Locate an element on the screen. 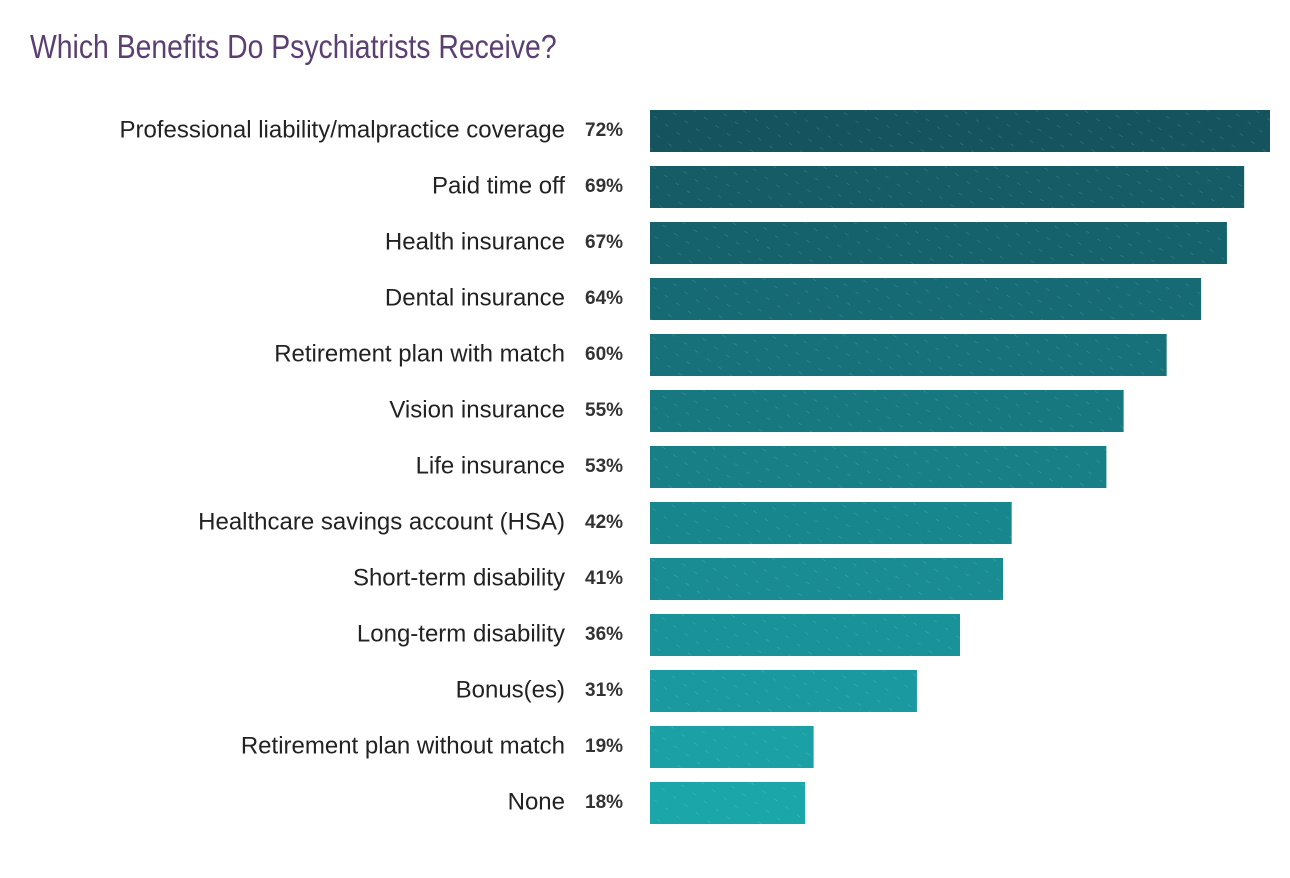 The width and height of the screenshot is (1290, 878). value-label: 69% is located at coordinates (604, 186).